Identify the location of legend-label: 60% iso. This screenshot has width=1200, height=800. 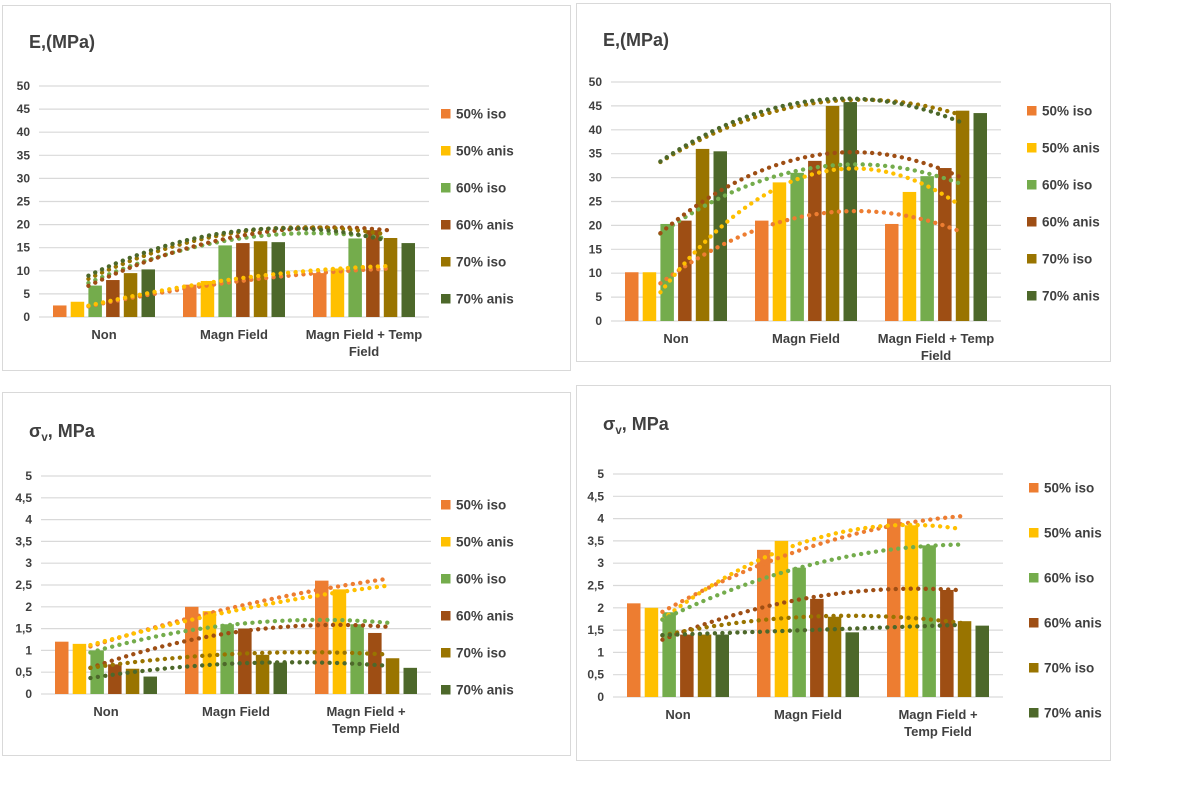
(1067, 185).